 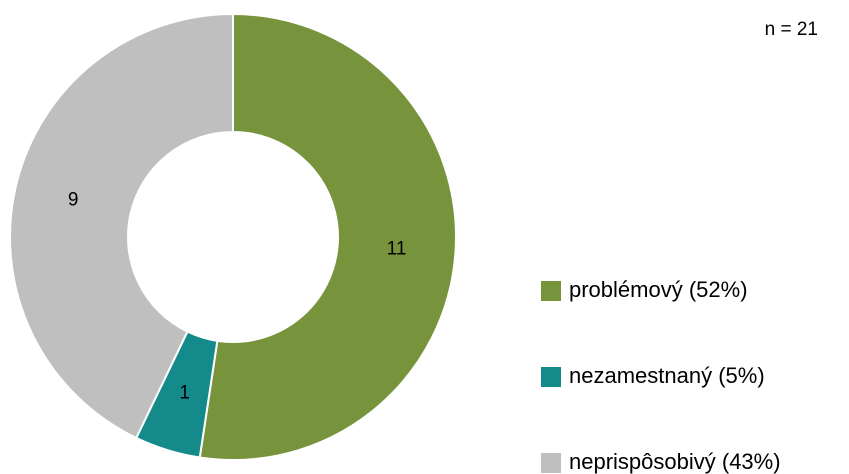 What do you see at coordinates (184, 393) in the screenshot?
I see `data-label: 1` at bounding box center [184, 393].